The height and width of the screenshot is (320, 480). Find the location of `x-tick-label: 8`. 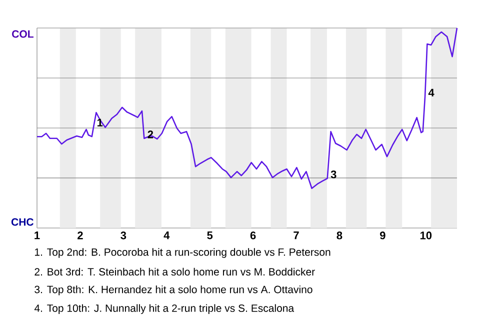

x-tick-label: 8 is located at coordinates (339, 236).